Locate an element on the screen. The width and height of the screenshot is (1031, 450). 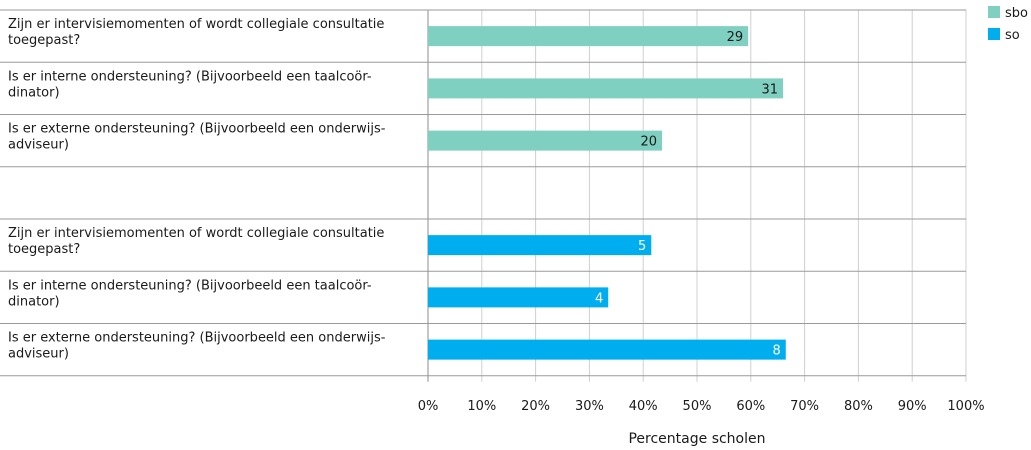
legend-swatch-sbo is located at coordinates (994, 12).